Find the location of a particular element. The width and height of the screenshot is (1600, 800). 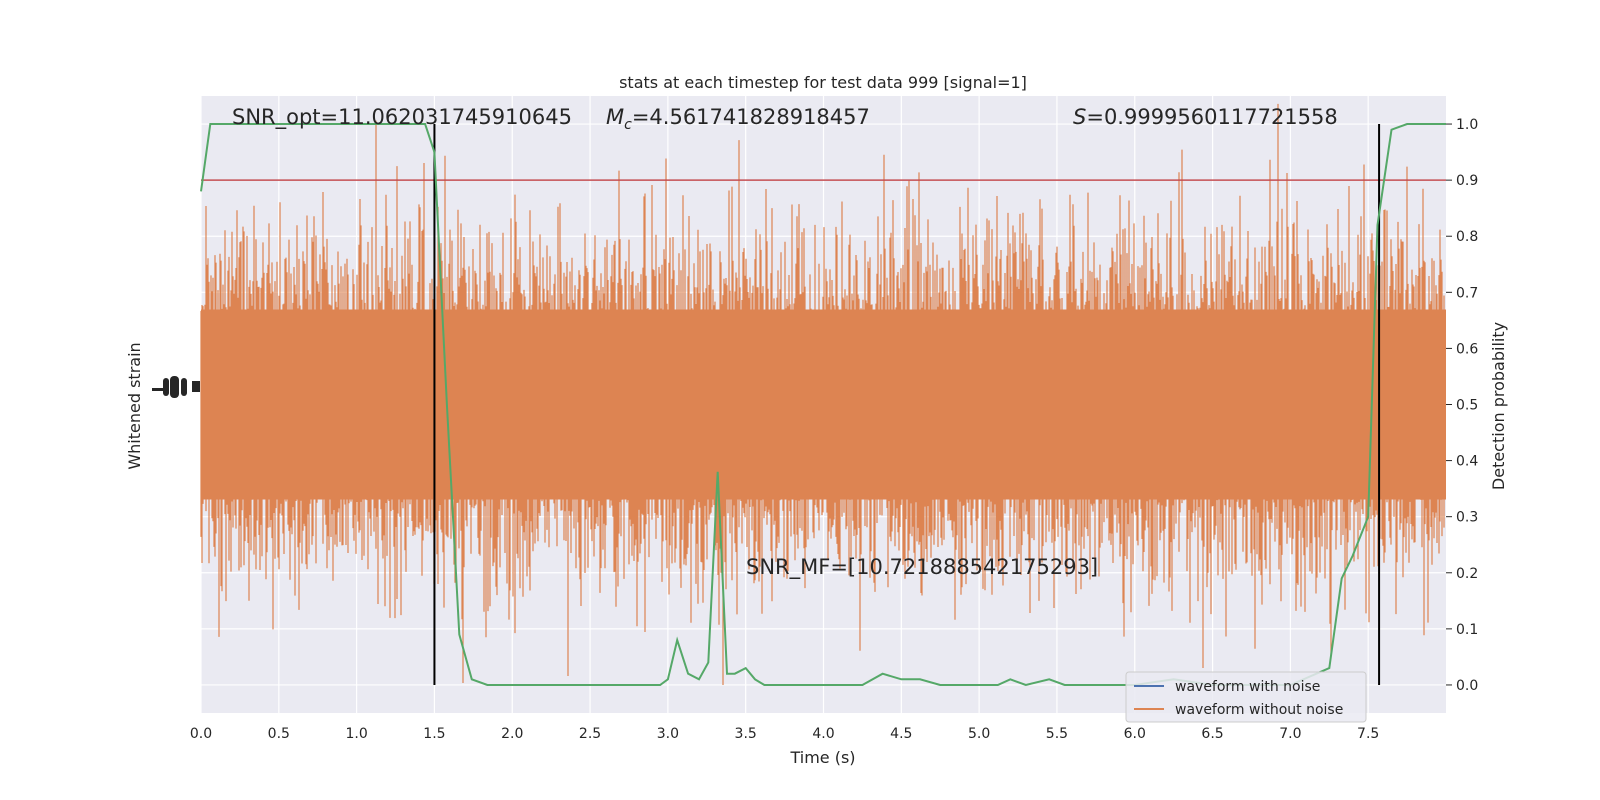

y-tick-label: 0.5 is located at coordinates (1467, 406).